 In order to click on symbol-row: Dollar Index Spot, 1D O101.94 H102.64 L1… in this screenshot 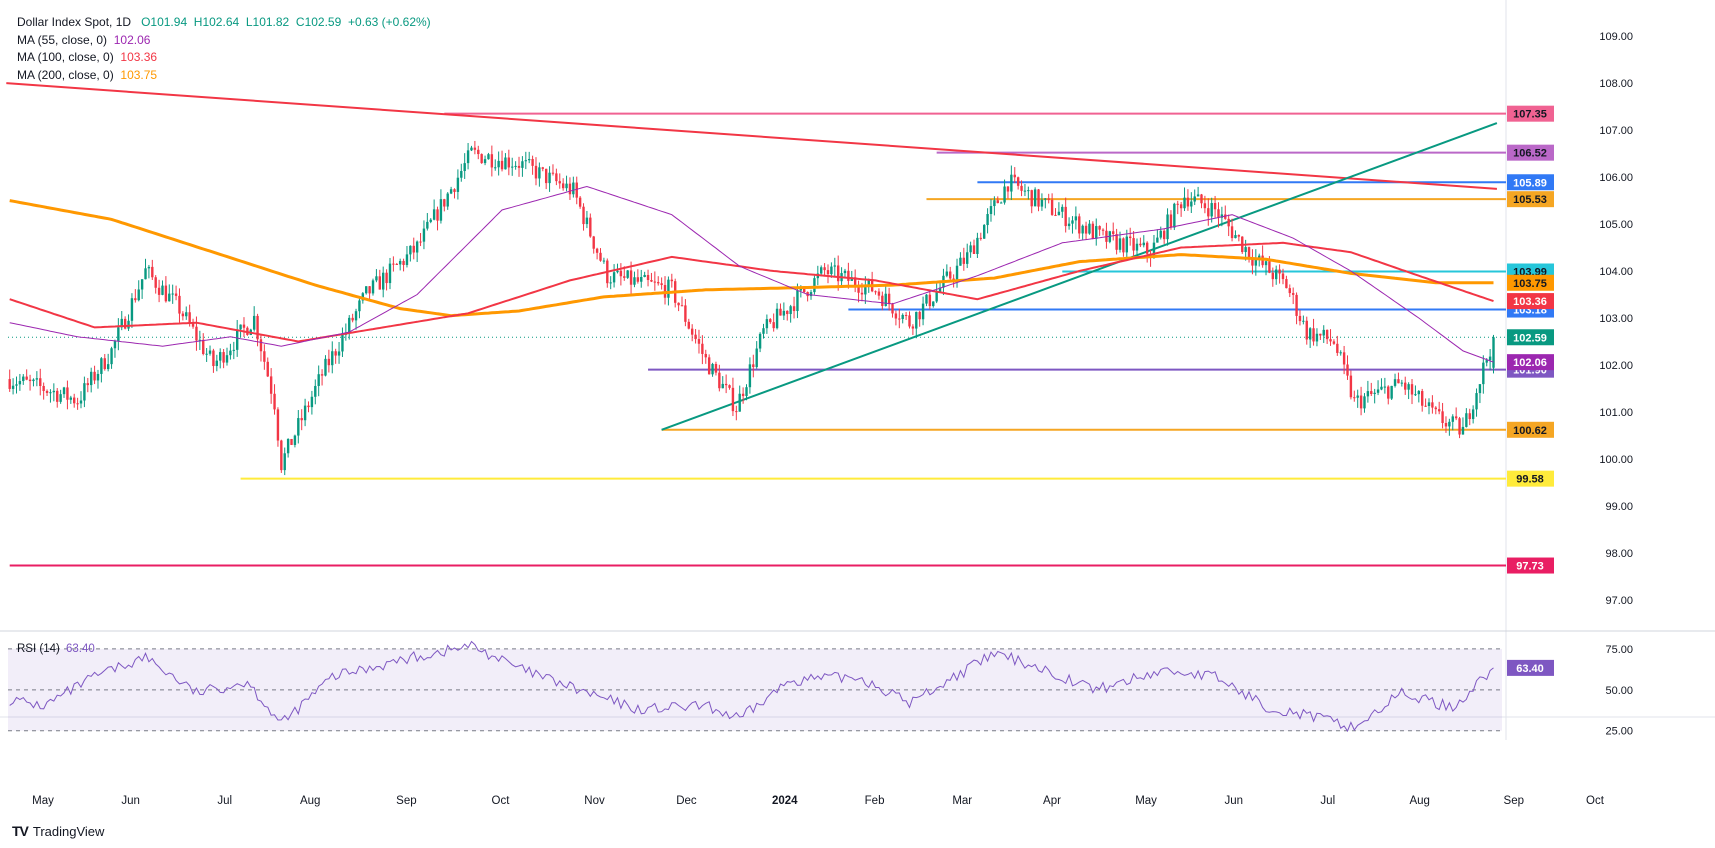, I will do `click(224, 23)`.